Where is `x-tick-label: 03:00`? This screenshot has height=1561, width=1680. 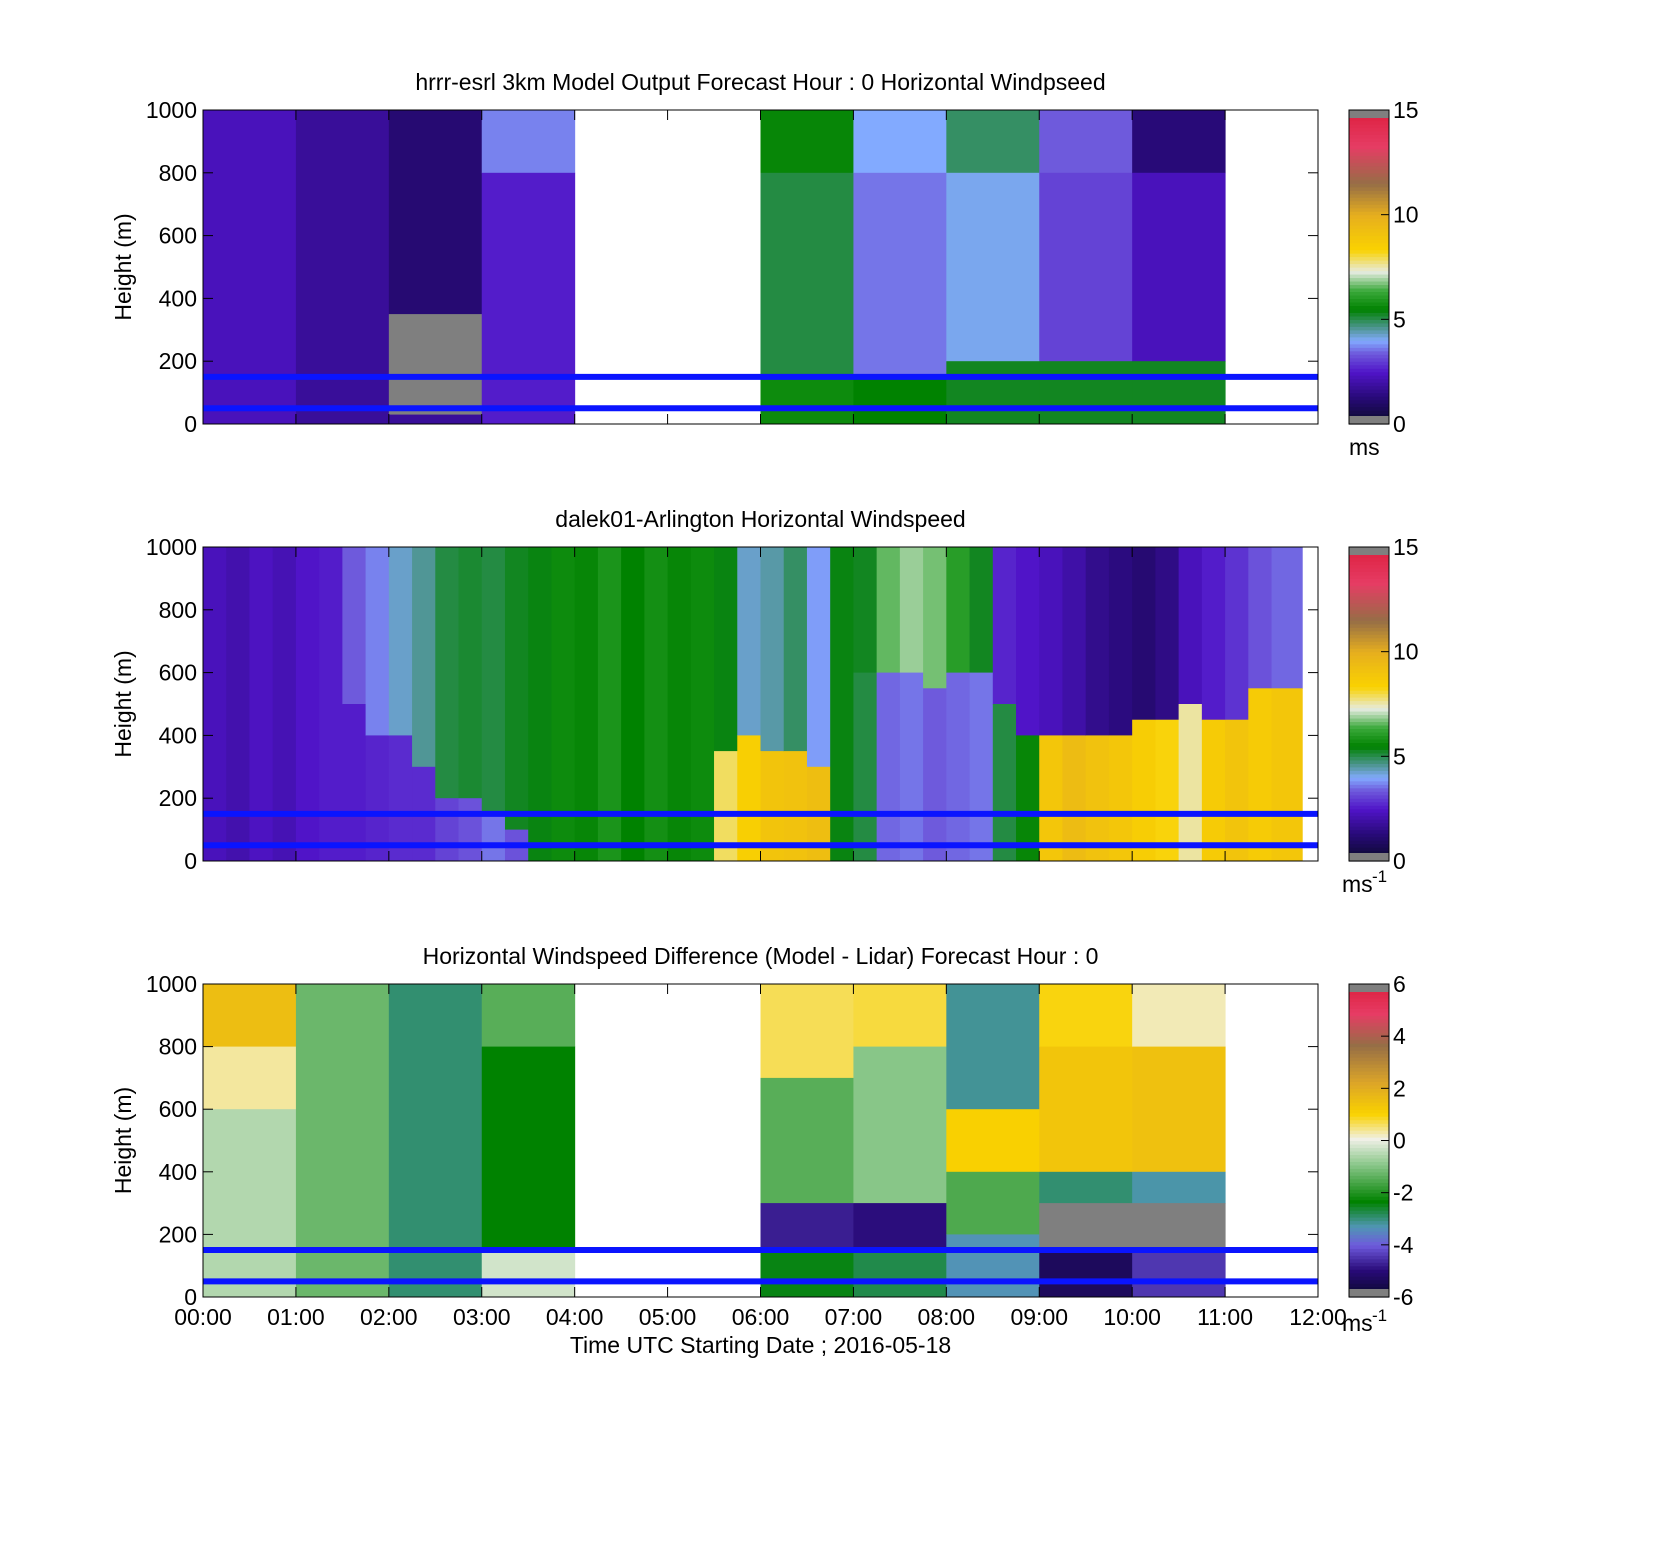 x-tick-label: 03:00 is located at coordinates (482, 1317).